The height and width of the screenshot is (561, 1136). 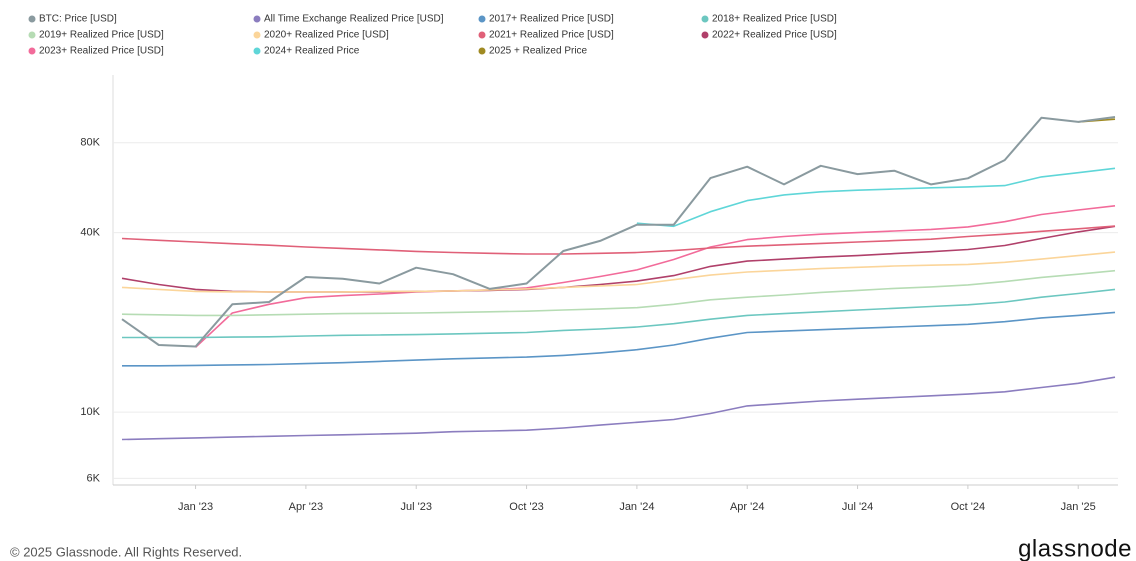 I want to click on y-tick-label: 10K, so click(x=90, y=412).